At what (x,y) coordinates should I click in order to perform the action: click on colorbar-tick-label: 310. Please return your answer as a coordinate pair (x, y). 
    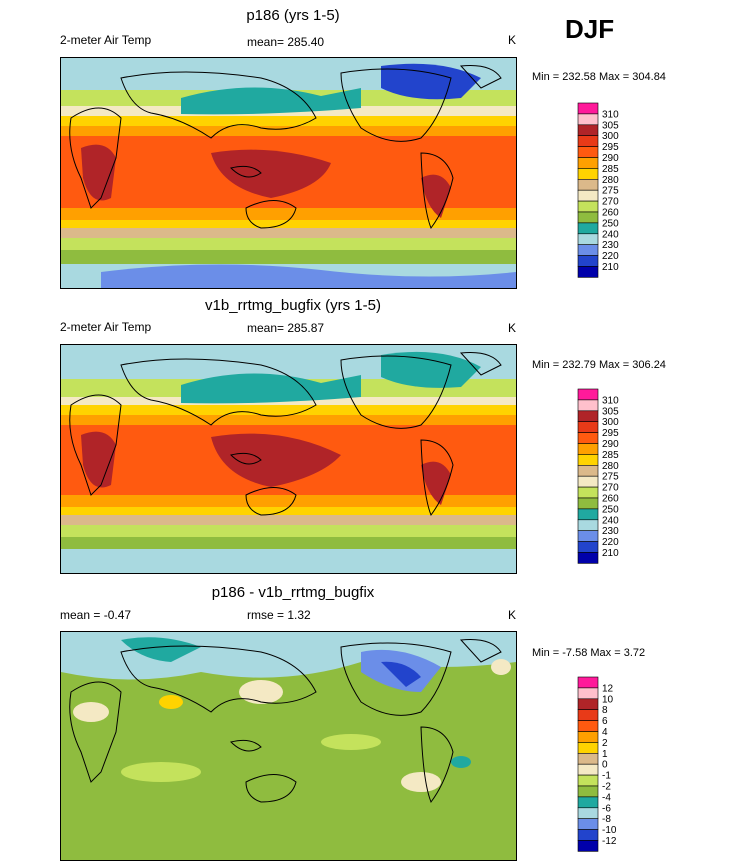
    Looking at the image, I should click on (610, 114).